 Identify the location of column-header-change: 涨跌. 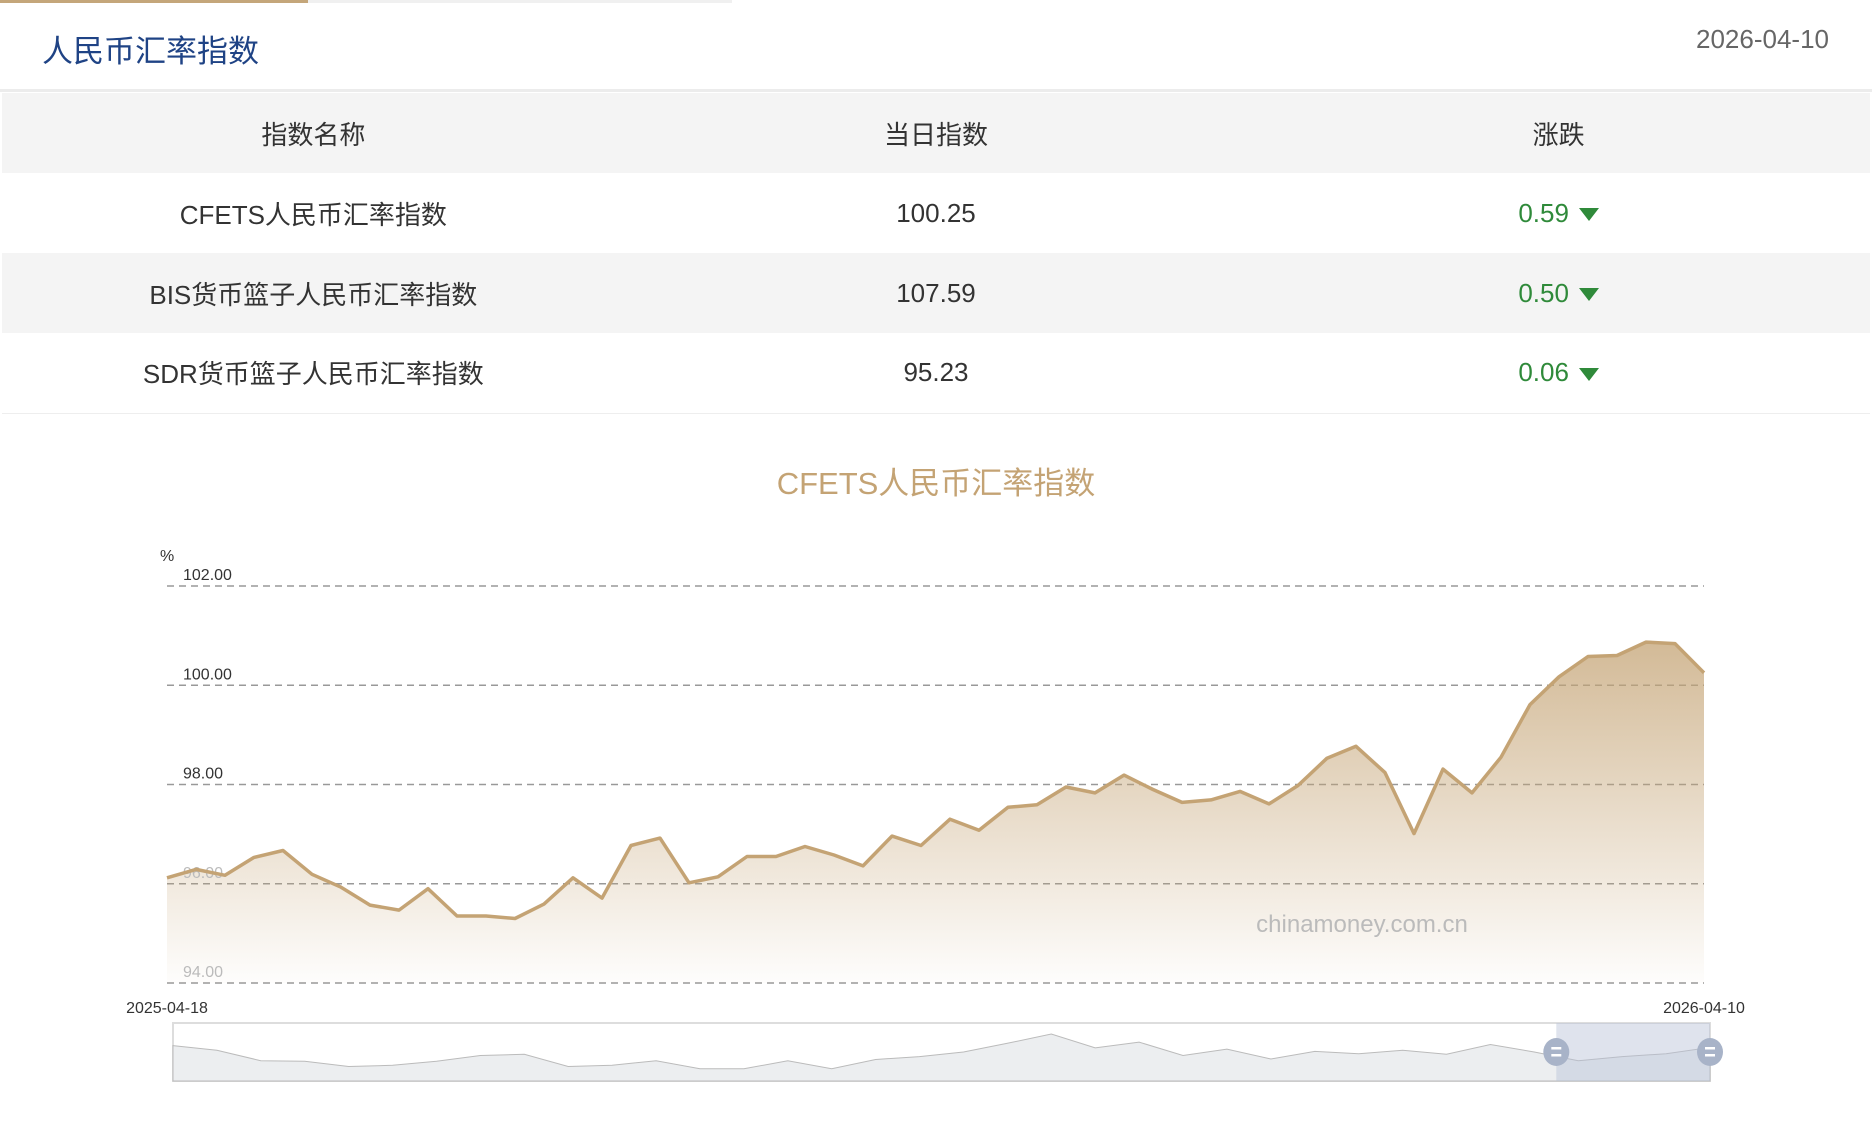
(1558, 134).